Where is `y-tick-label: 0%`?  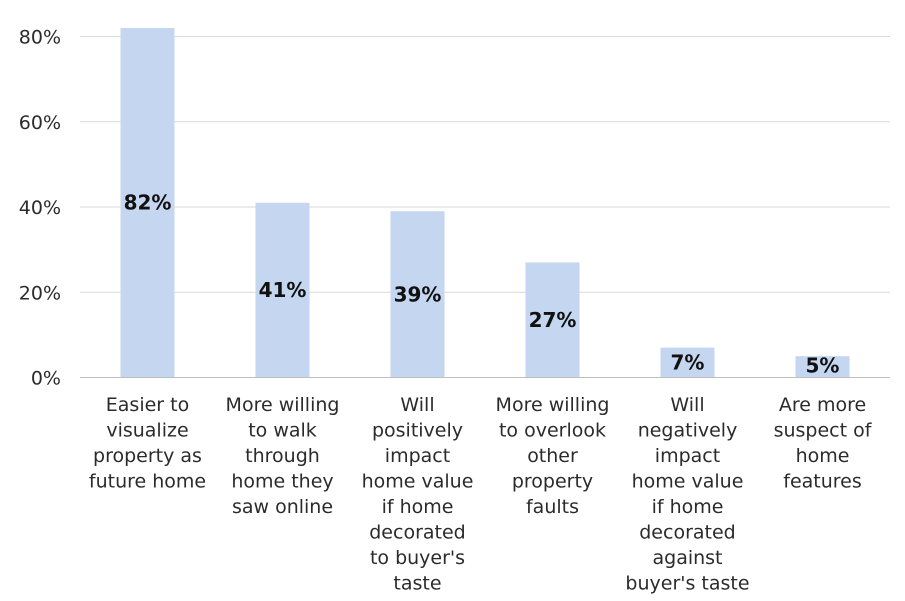
y-tick-label: 0% is located at coordinates (46, 379).